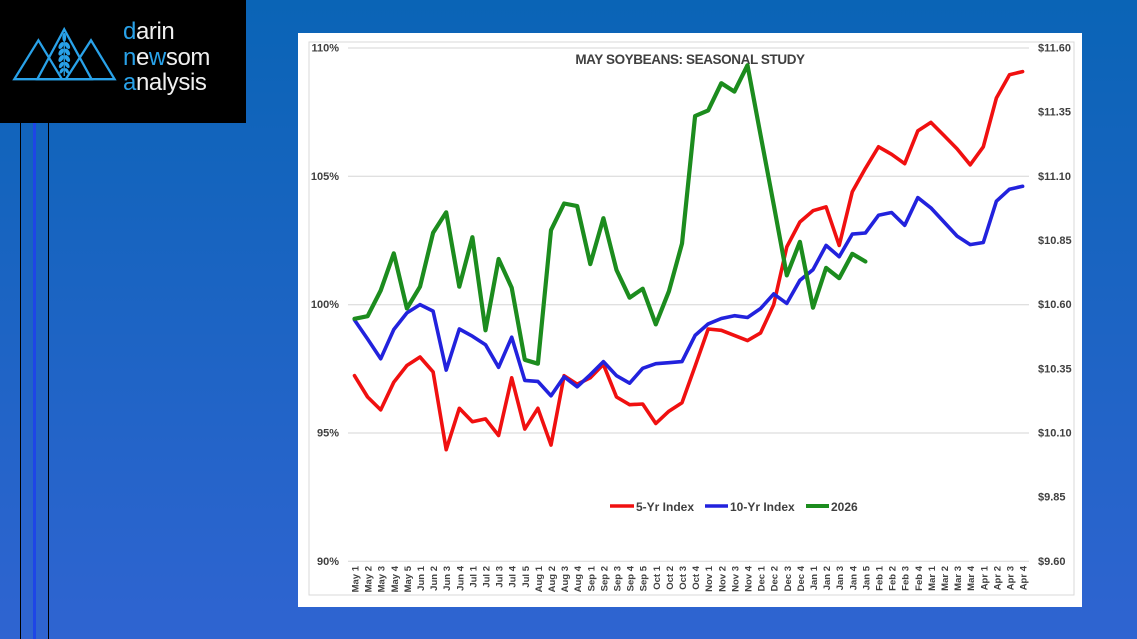 This screenshot has height=639, width=1137. What do you see at coordinates (853, 577) in the screenshot?
I see `svg-text: Jan 4` at bounding box center [853, 577].